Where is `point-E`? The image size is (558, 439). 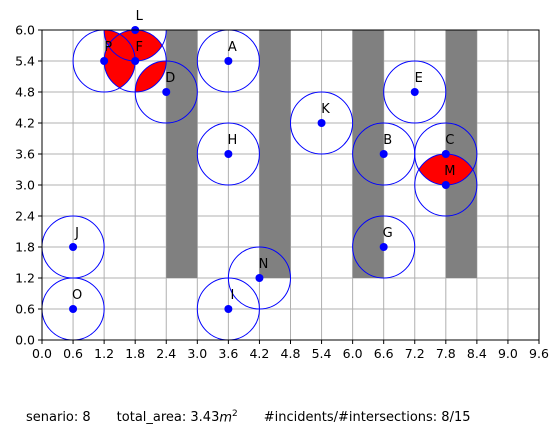 point-E is located at coordinates (414, 92).